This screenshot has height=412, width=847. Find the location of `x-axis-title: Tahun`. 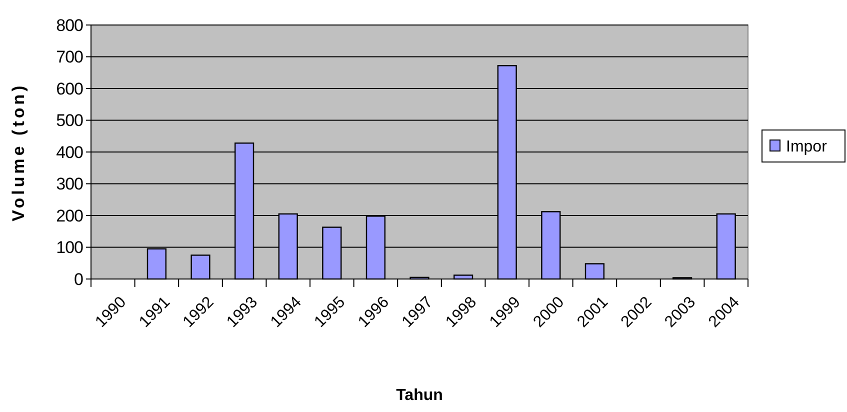

x-axis-title: Tahun is located at coordinates (419, 395).